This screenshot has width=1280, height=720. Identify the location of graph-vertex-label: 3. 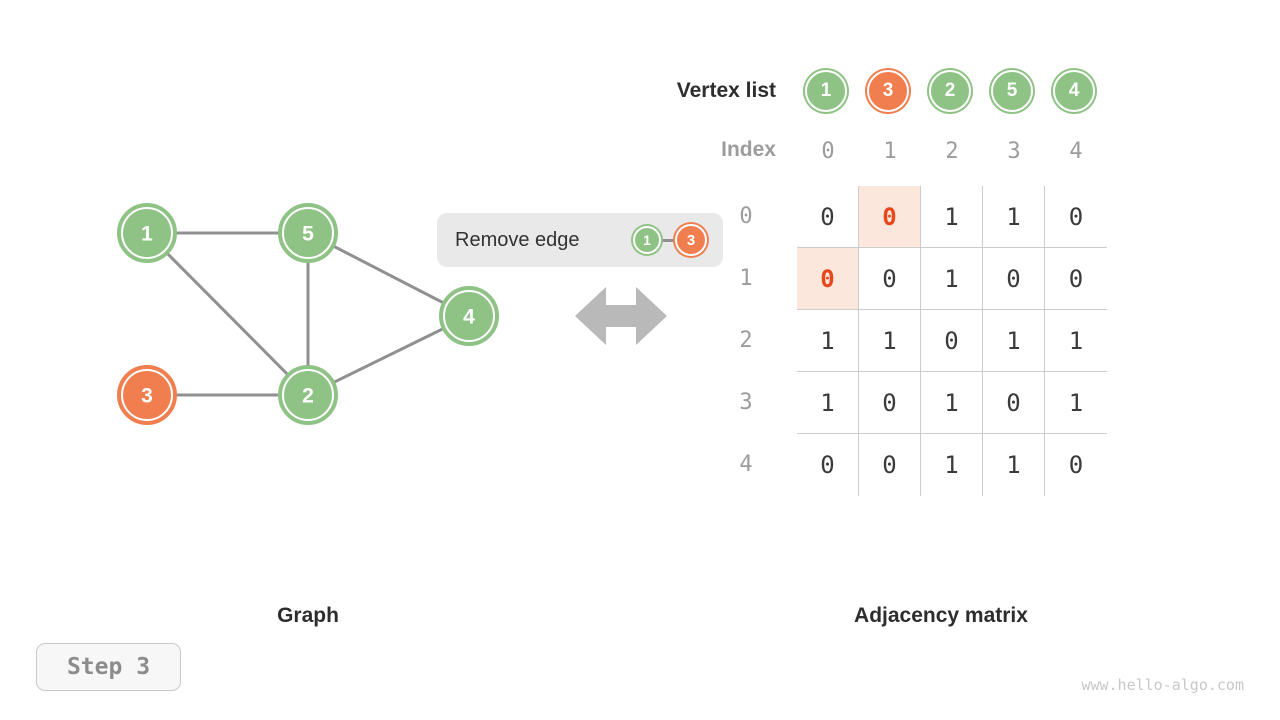
(147, 396).